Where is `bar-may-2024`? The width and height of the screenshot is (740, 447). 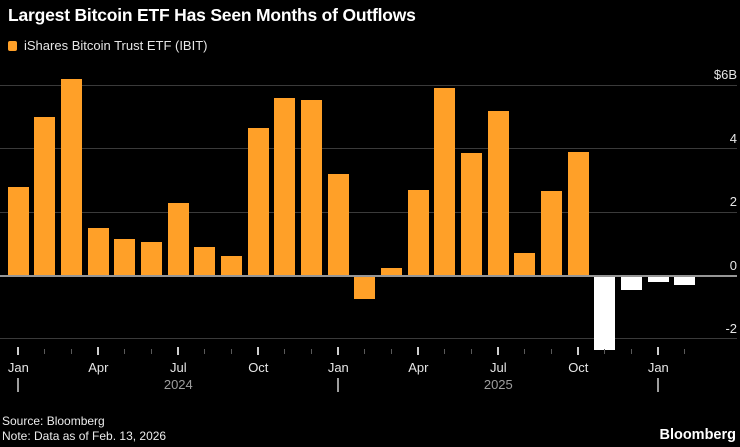
bar-may-2024 is located at coordinates (125, 257).